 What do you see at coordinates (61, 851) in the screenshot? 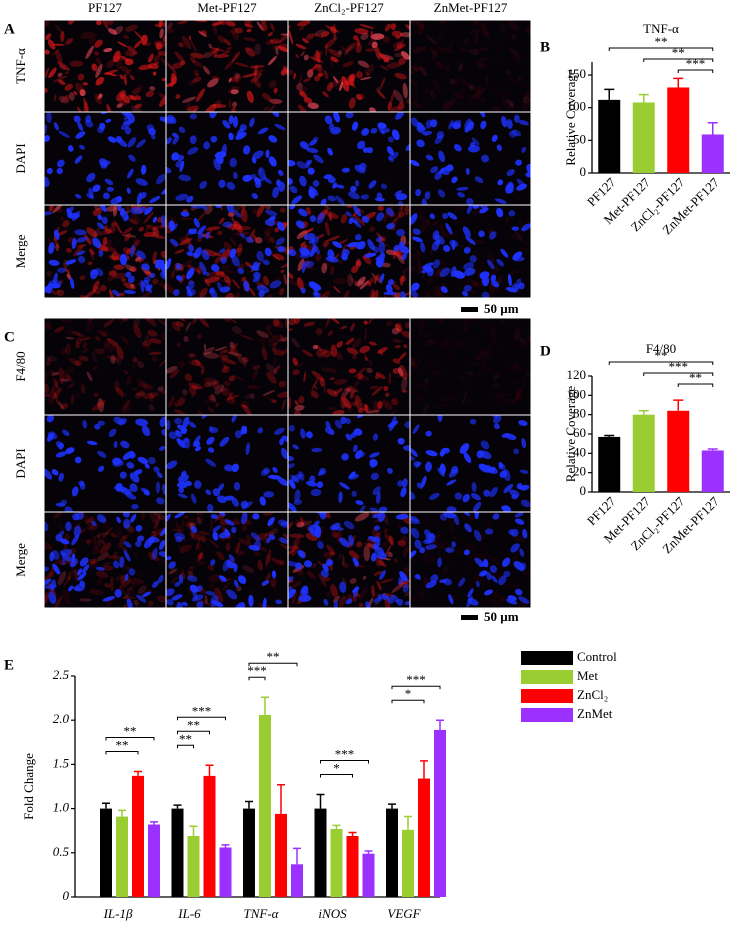
I see `y-tick-label: 0.5` at bounding box center [61, 851].